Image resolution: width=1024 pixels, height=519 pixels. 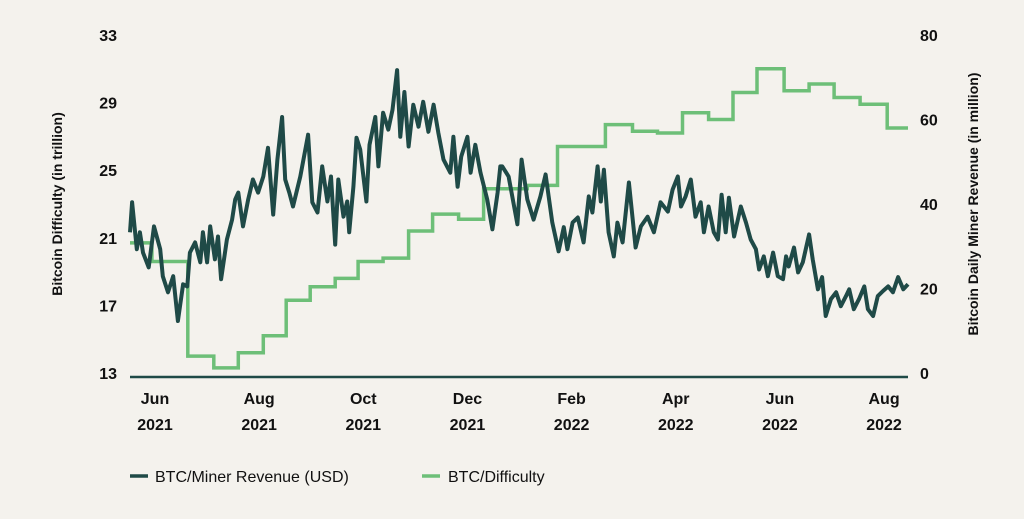 What do you see at coordinates (57, 204) in the screenshot?
I see `left-axis-title: Bitcoin Difficulty (in trillion)` at bounding box center [57, 204].